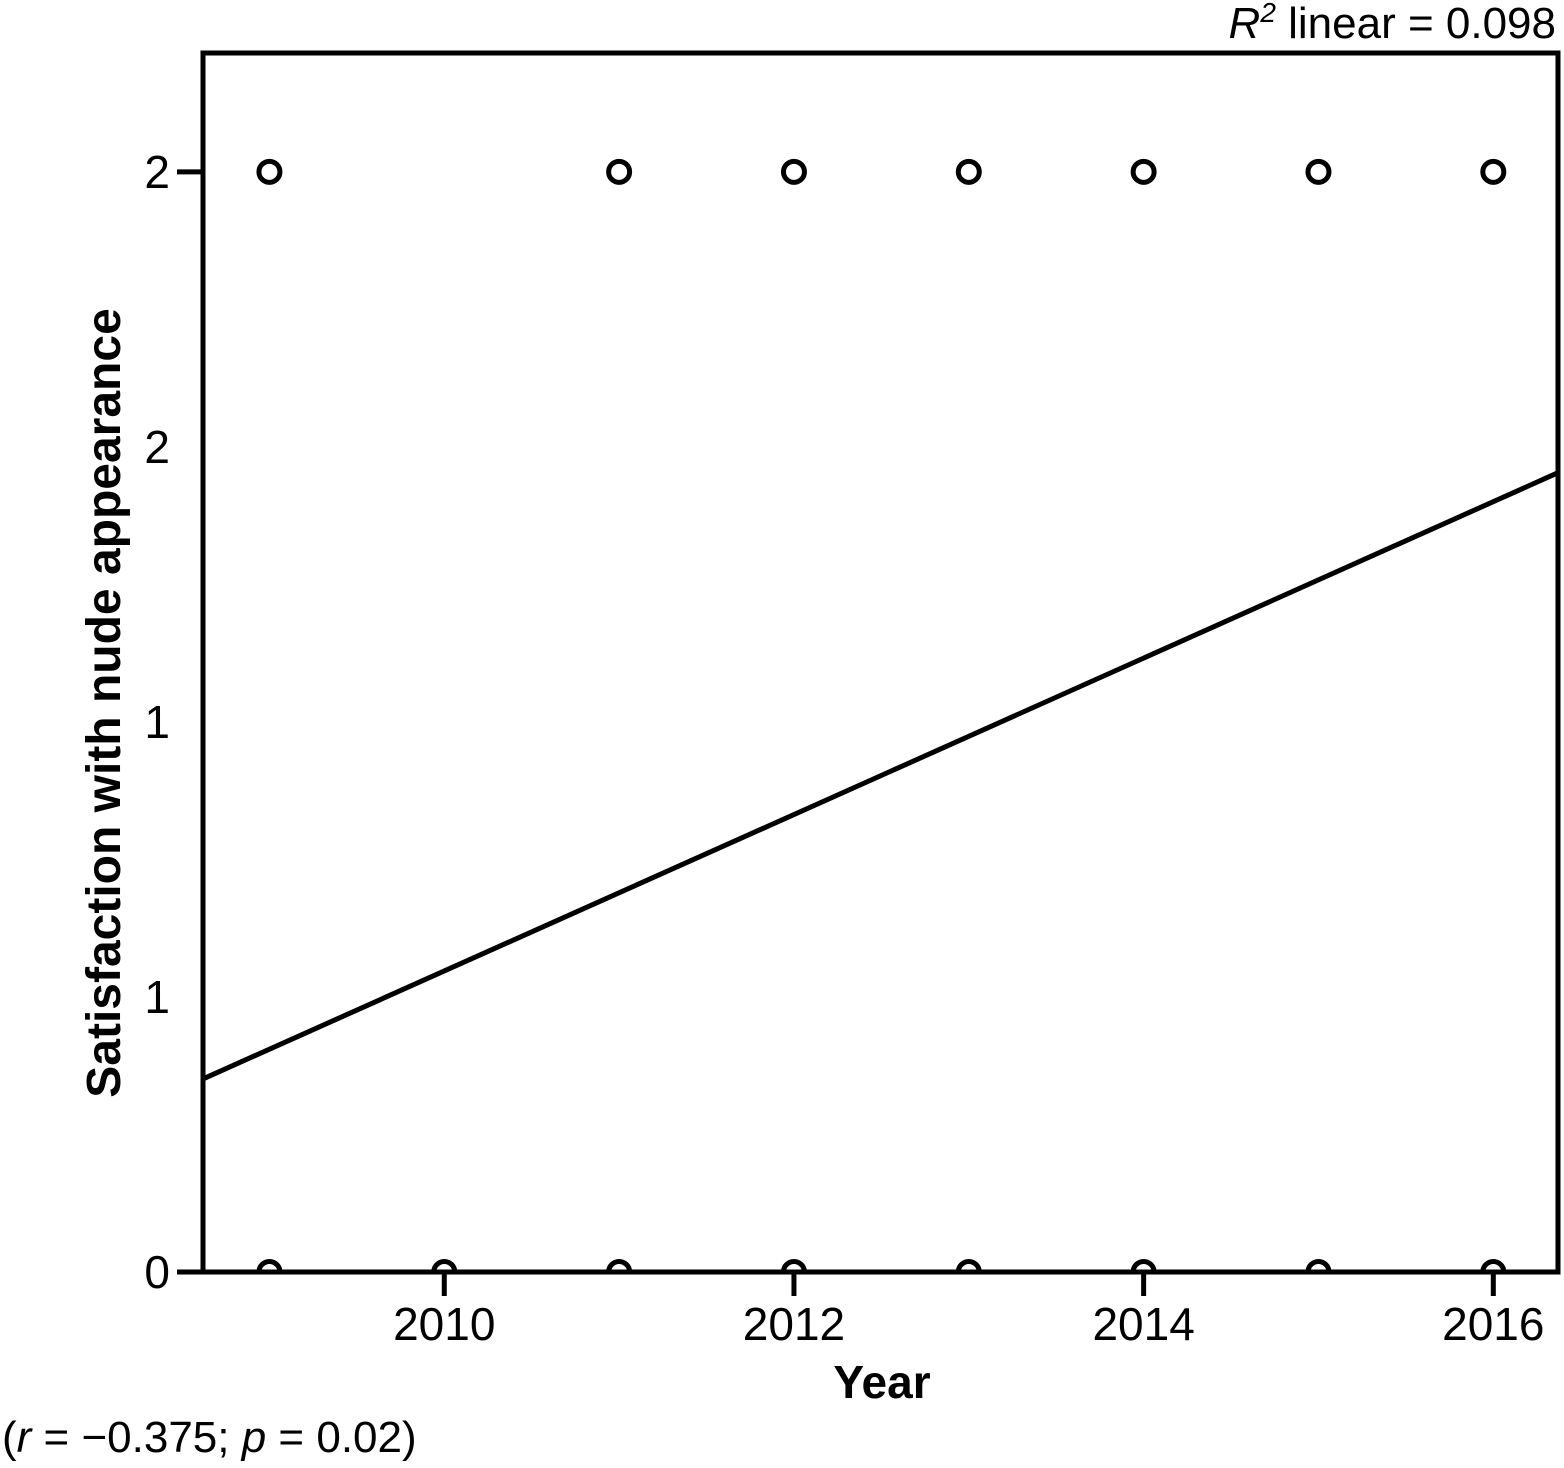 The width and height of the screenshot is (1564, 1468). I want to click on footnote-r-symbol: r, so click(25, 1437).